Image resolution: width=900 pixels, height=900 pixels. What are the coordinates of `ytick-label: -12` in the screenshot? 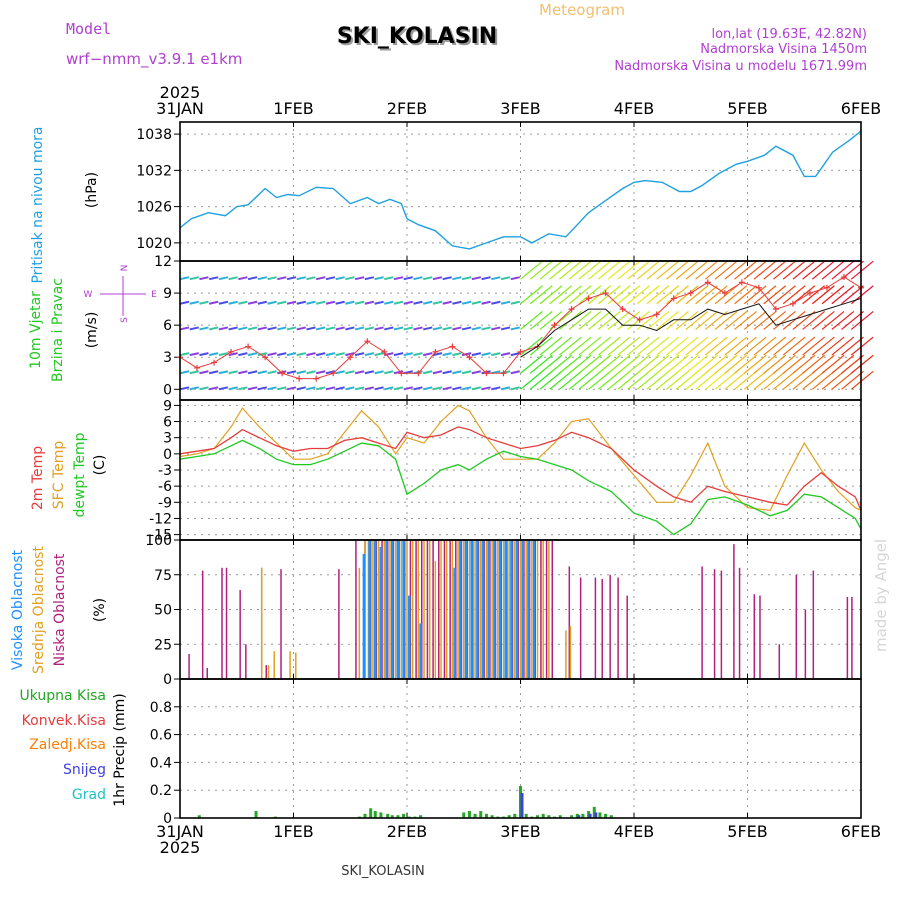 It's located at (160, 519).